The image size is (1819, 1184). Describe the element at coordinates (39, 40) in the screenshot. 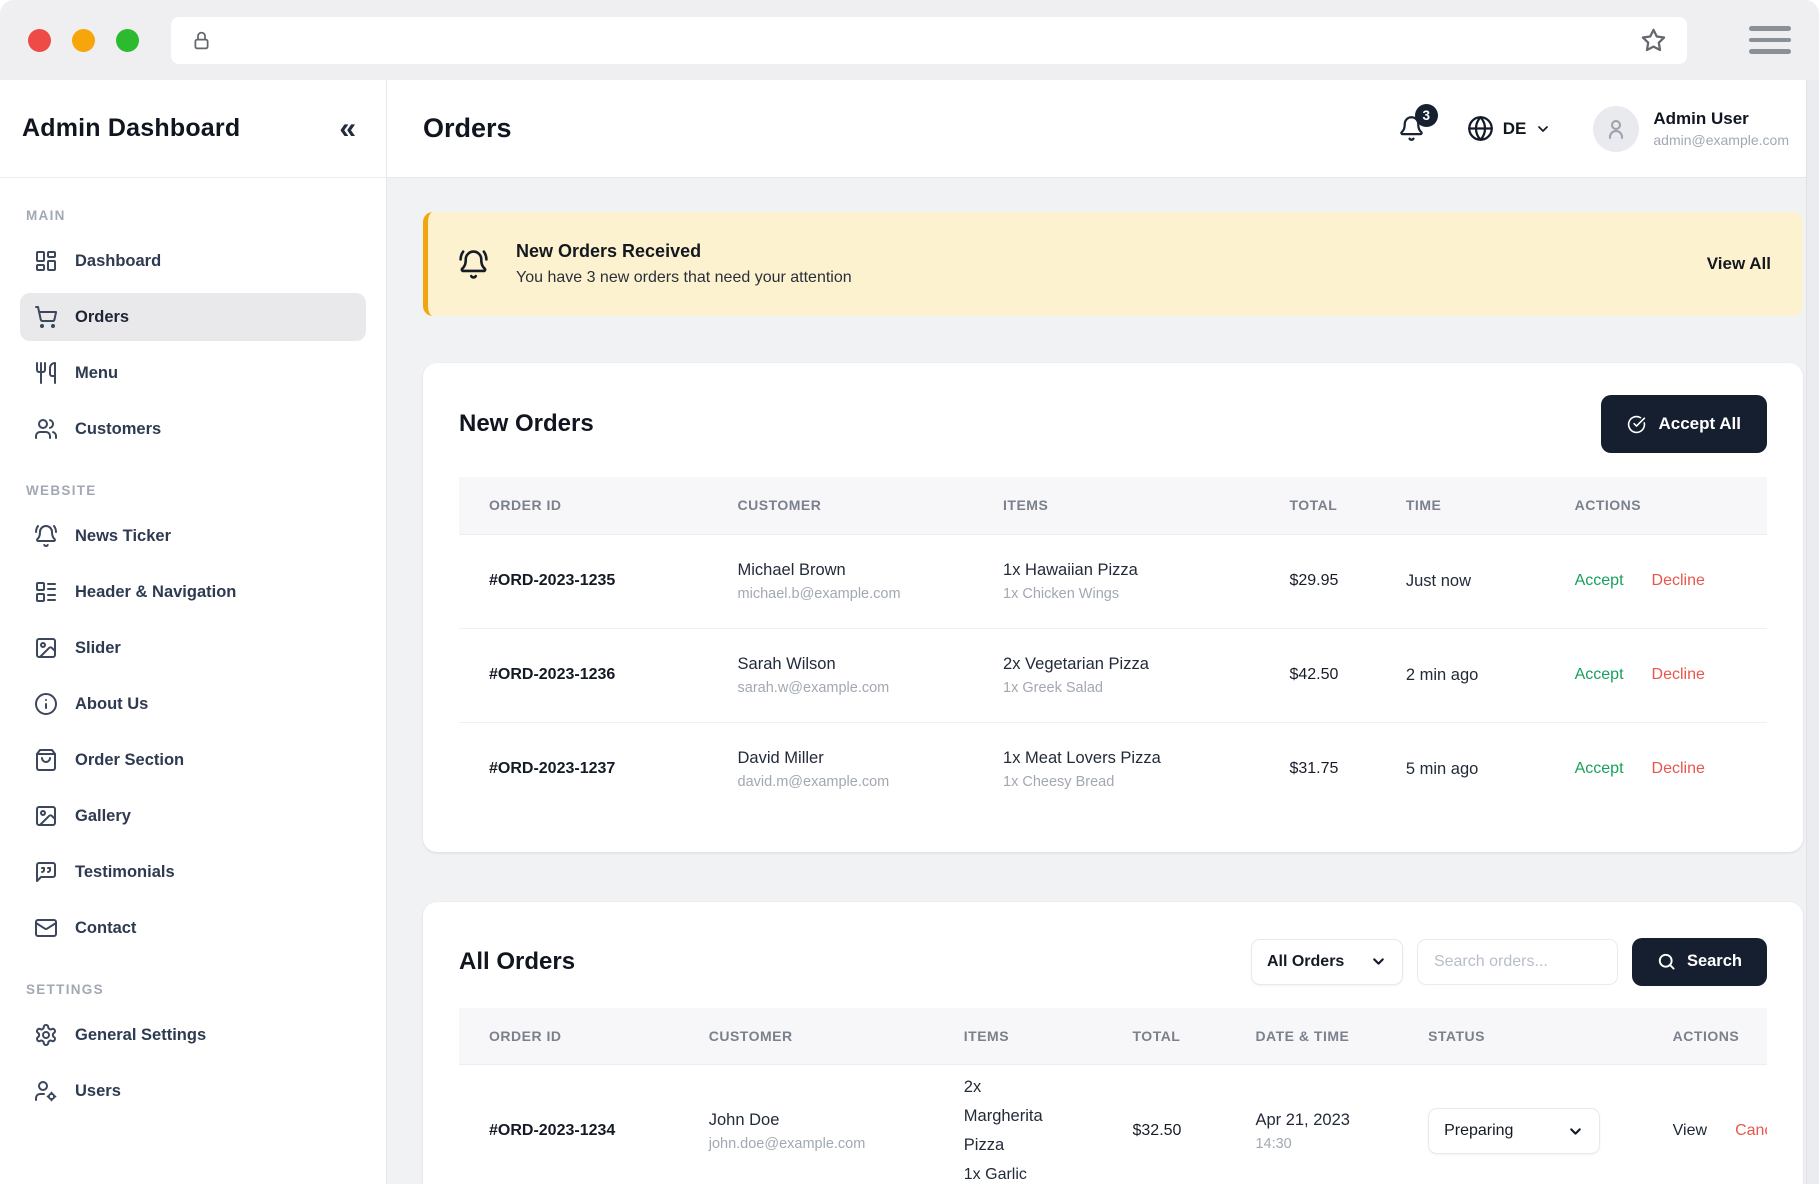

I see `close-window-button` at that location.